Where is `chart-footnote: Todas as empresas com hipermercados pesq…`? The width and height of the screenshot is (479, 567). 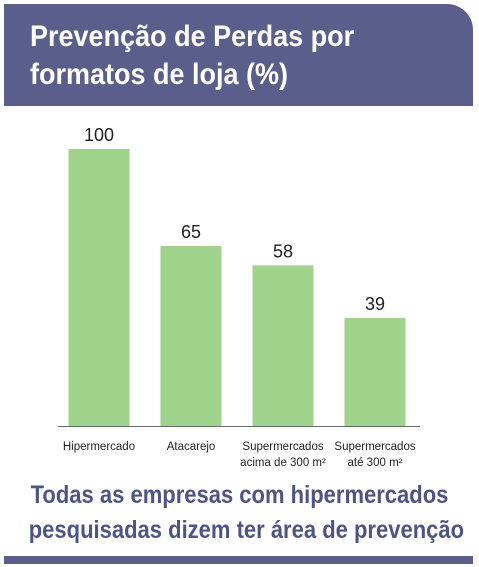 chart-footnote: Todas as empresas com hipermercados pesq… is located at coordinates (239, 513).